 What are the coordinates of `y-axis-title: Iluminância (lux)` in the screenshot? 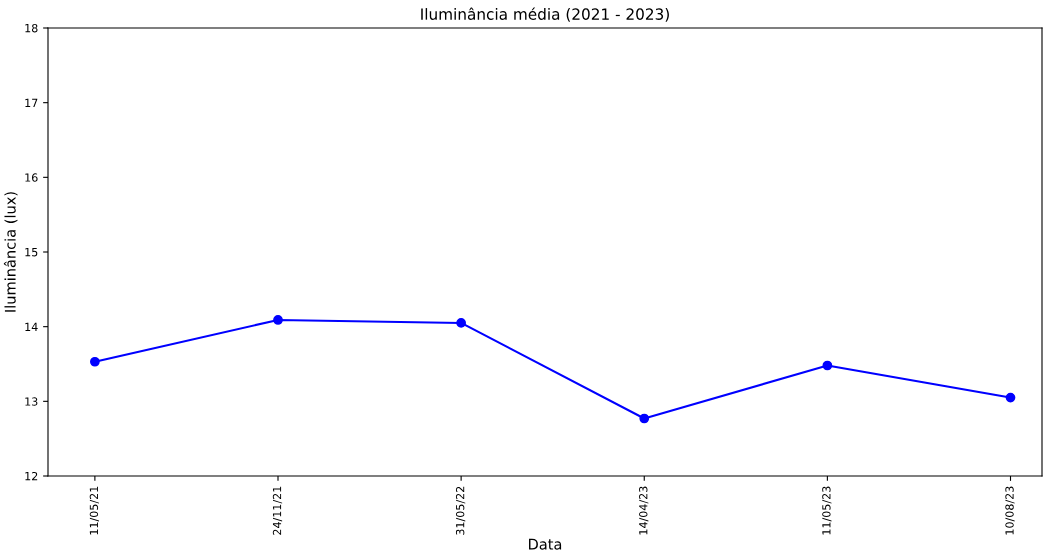 It's located at (10, 252).